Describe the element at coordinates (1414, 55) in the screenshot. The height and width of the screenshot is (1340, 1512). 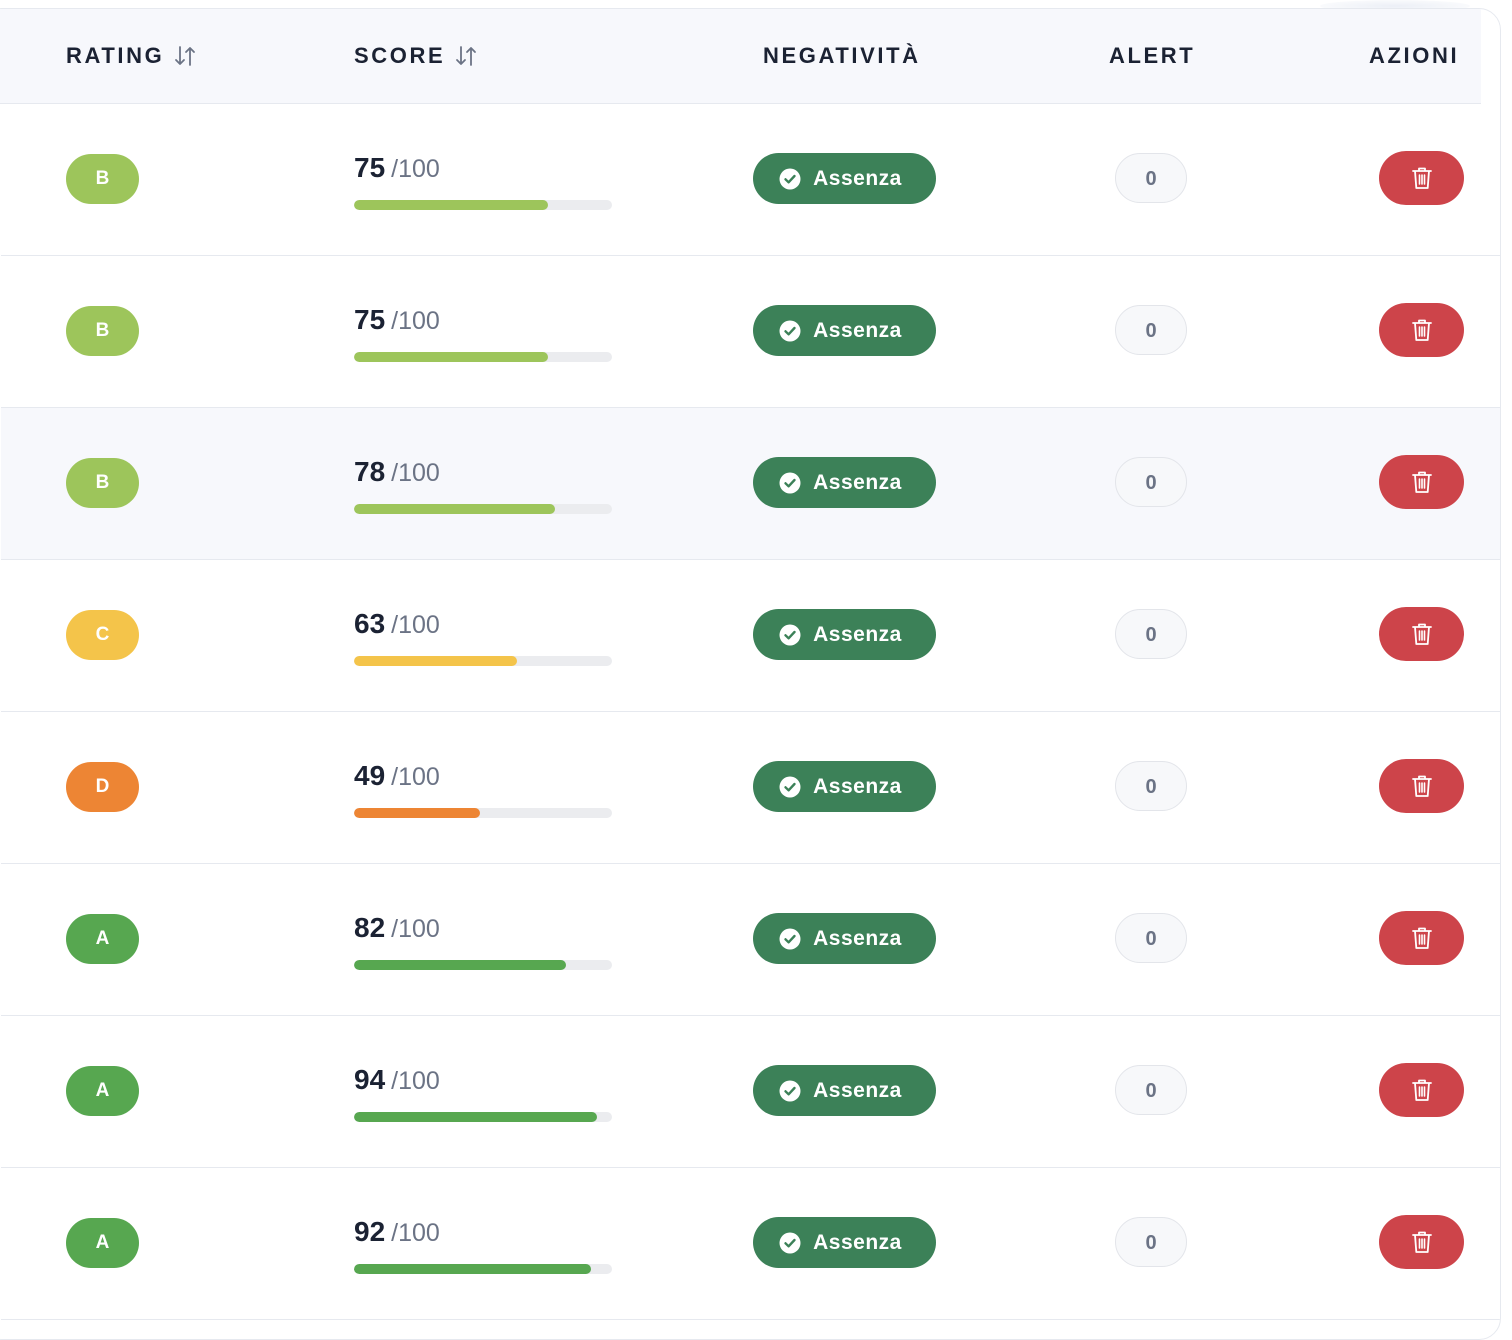
I see `column-header-azioni-label: AZIONI` at that location.